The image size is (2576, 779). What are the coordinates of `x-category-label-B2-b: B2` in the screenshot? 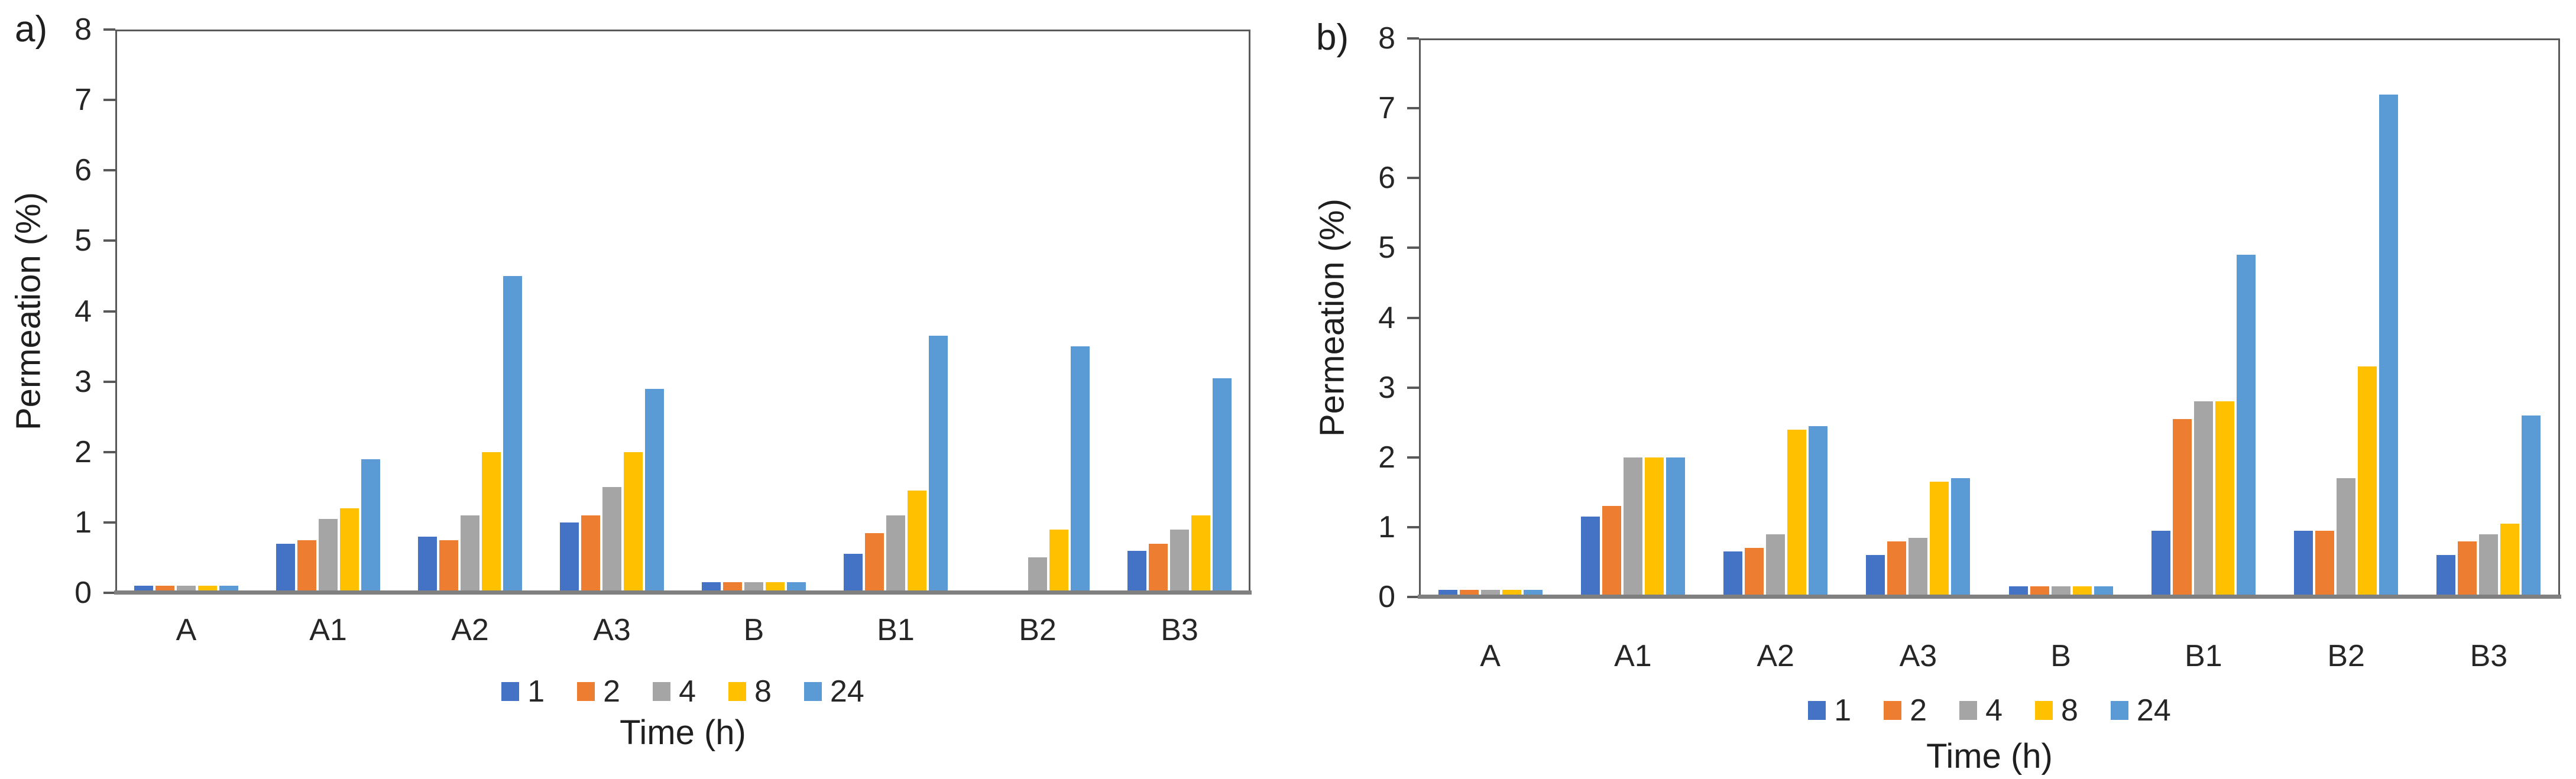 It's located at (2346, 656).